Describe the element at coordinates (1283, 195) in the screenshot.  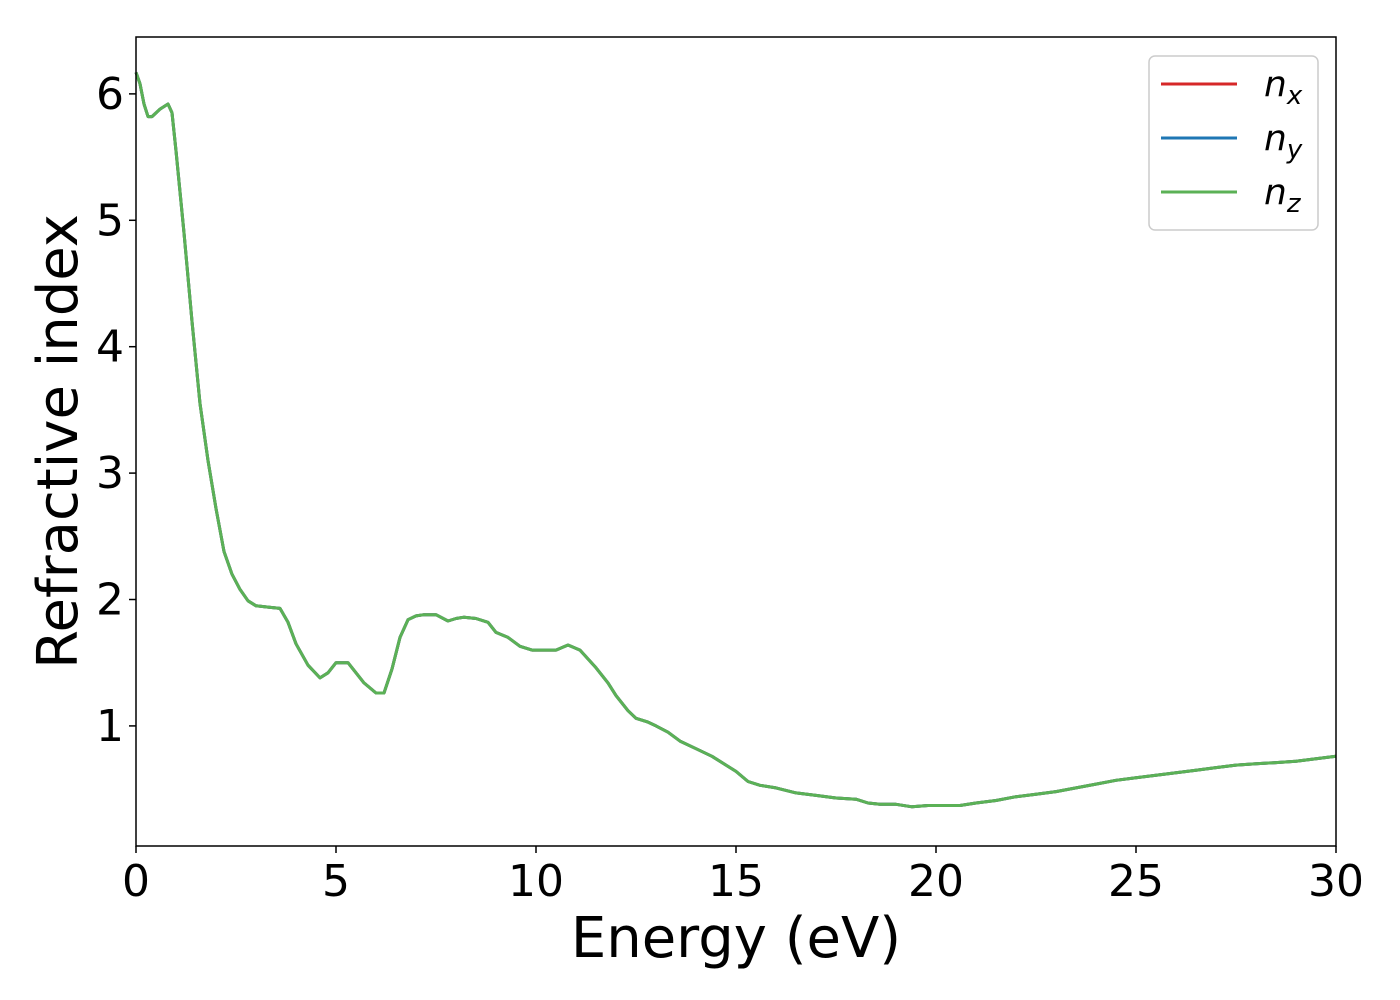
I see `legend-label: nz` at that location.